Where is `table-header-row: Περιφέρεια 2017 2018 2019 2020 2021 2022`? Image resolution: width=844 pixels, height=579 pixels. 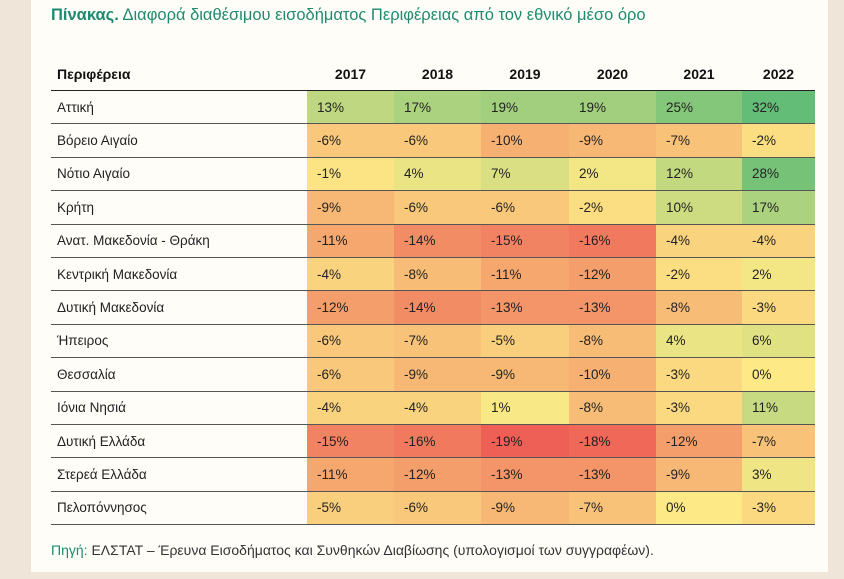 table-header-row: Περιφέρεια 2017 2018 2019 2020 2021 2022 is located at coordinates (433, 74).